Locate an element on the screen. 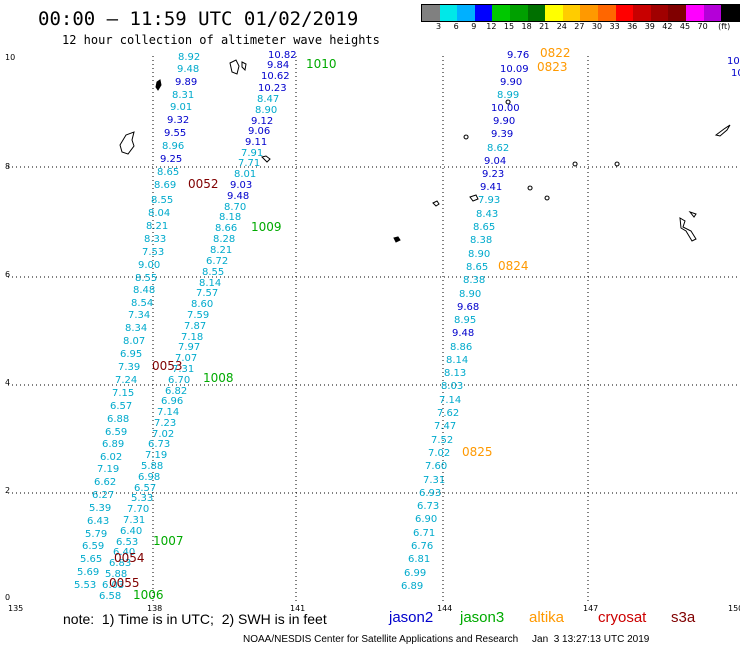  color-legend-bar is located at coordinates (580, 13).